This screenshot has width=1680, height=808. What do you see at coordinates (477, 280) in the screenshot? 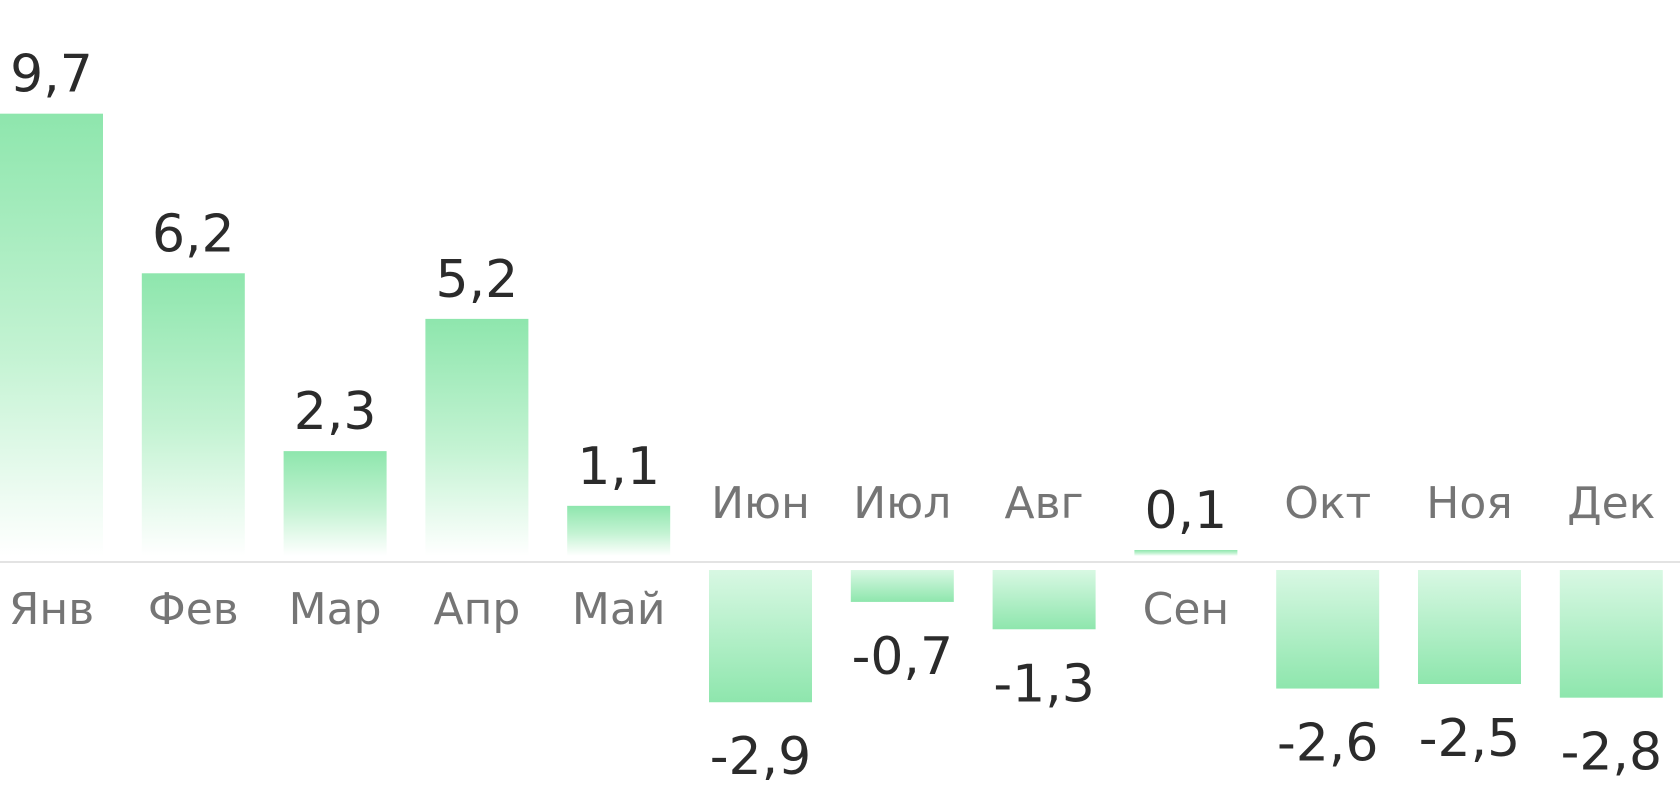
I see `value-label-4: 5,2` at bounding box center [477, 280].